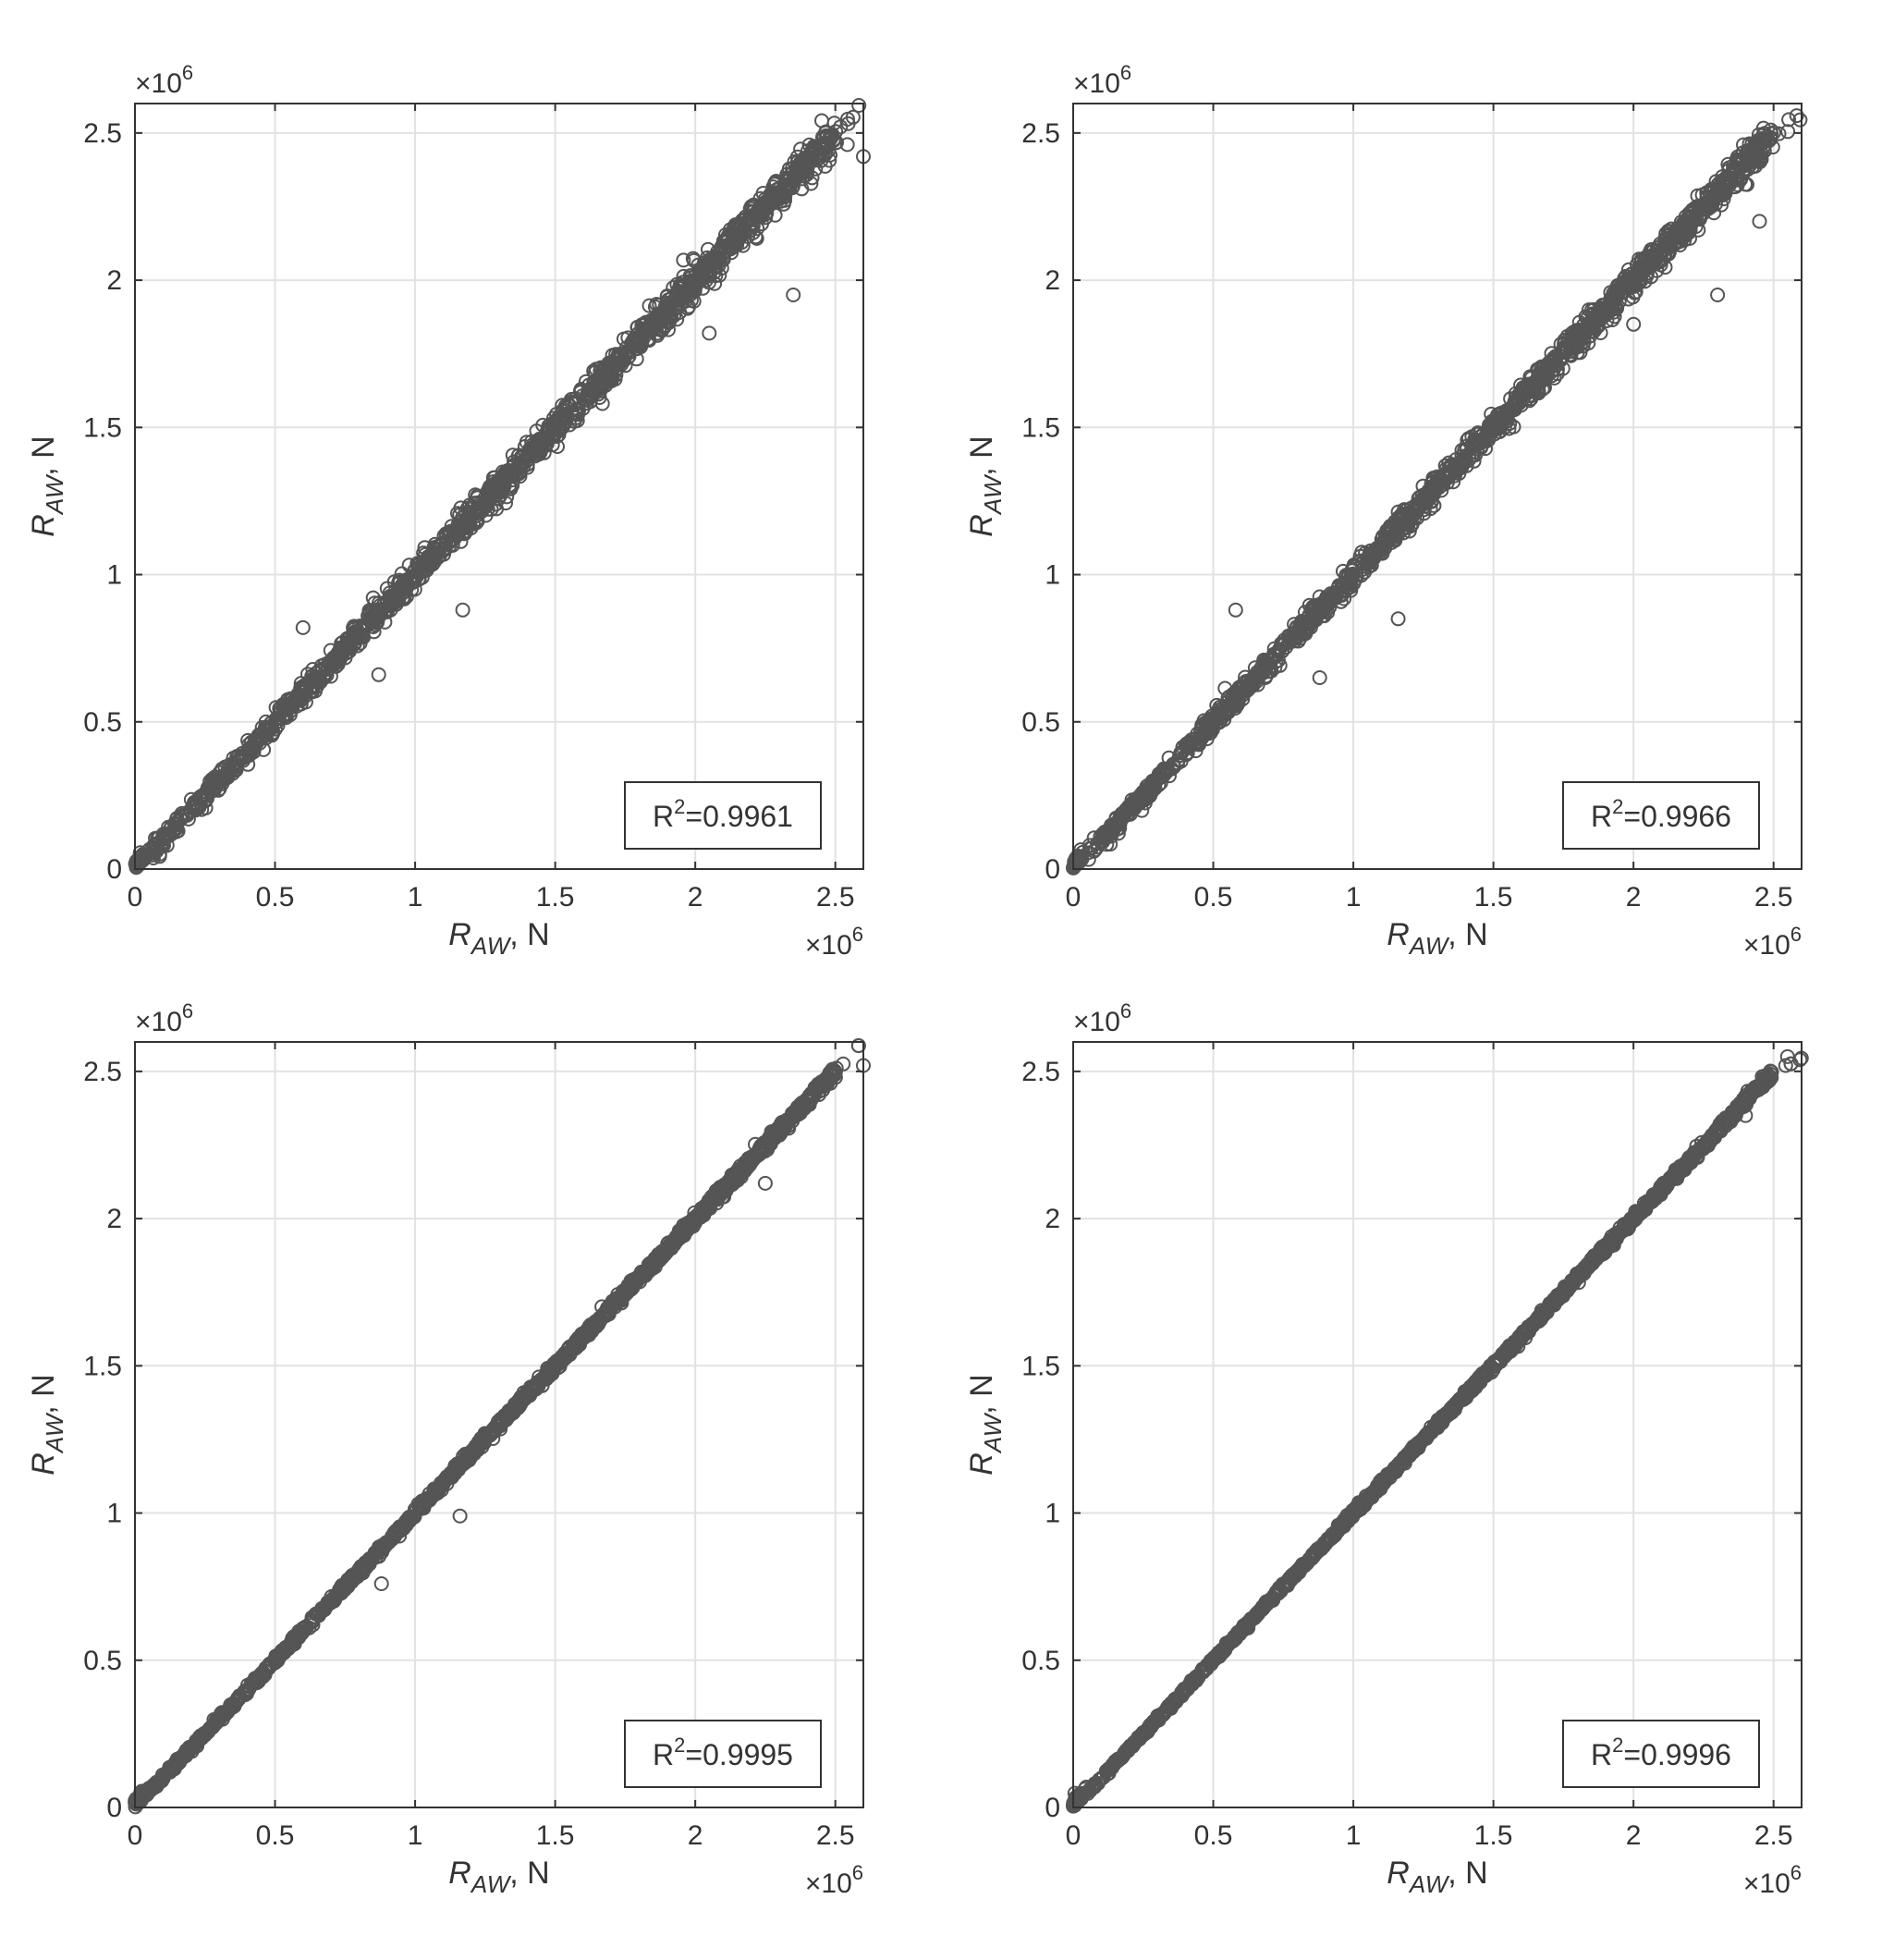 Image resolution: width=1882 pixels, height=1960 pixels. I want to click on x-tick-label: 2, so click(695, 898).